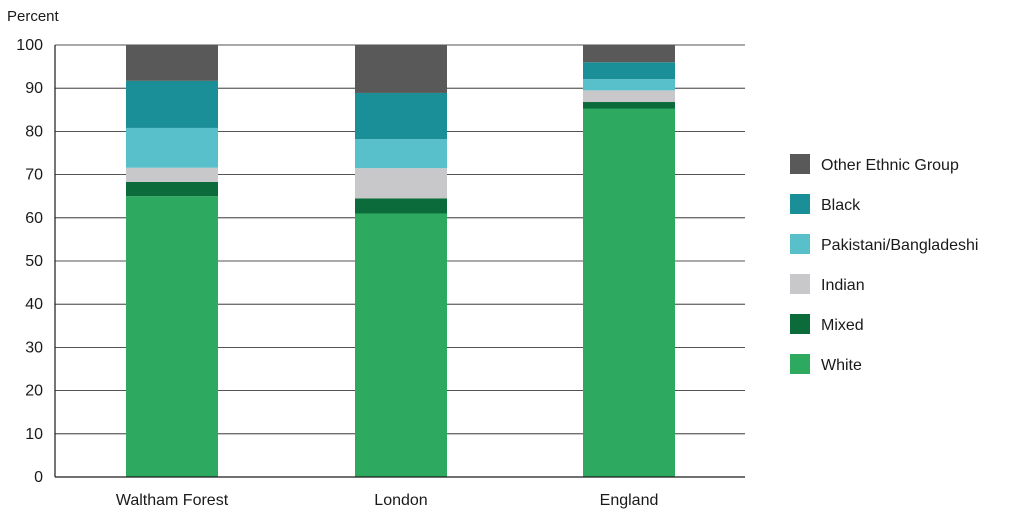 Image resolution: width=1032 pixels, height=513 pixels. What do you see at coordinates (172, 174) in the screenshot?
I see `bar-segment-indian-waltham-forest` at bounding box center [172, 174].